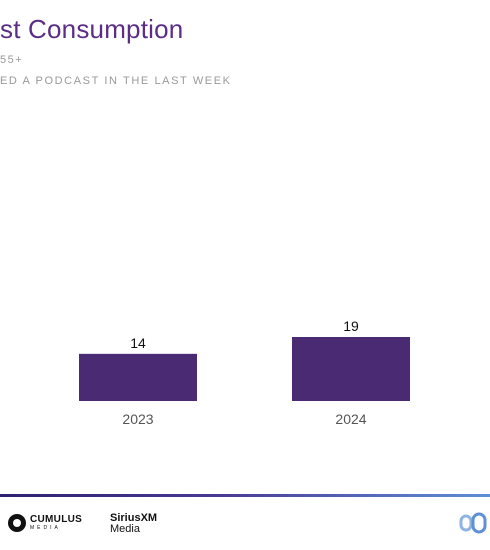  What do you see at coordinates (351, 326) in the screenshot?
I see `data-label-2024: 19` at bounding box center [351, 326].